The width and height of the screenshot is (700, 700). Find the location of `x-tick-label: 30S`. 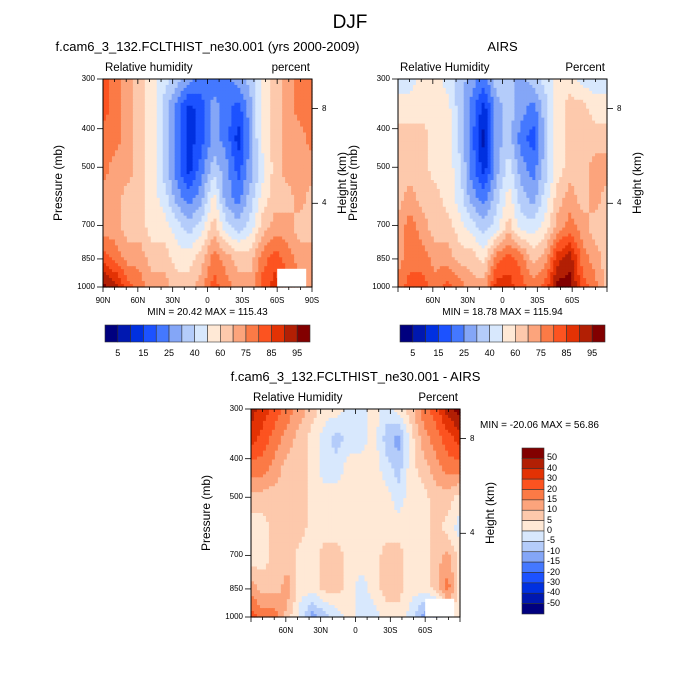

x-tick-label: 30S is located at coordinates (537, 300).